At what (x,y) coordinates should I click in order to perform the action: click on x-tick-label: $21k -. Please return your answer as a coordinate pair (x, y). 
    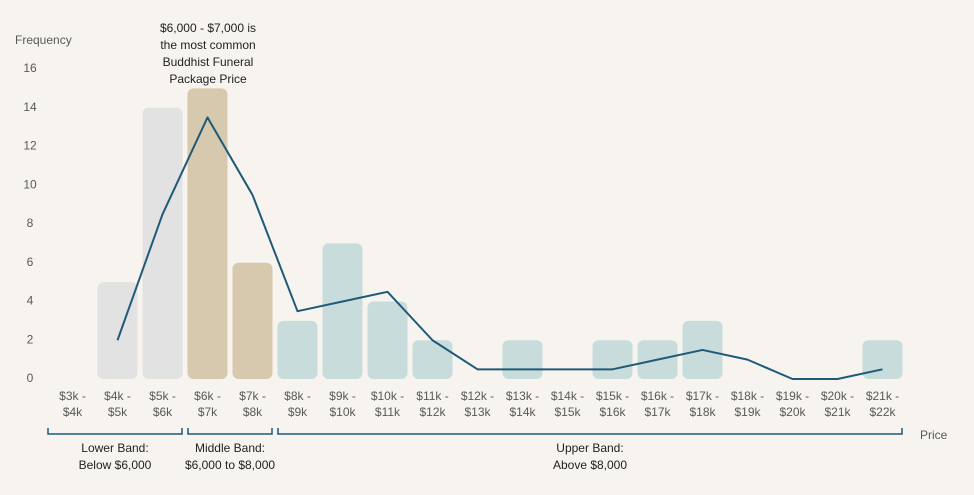
    Looking at the image, I should click on (882, 396).